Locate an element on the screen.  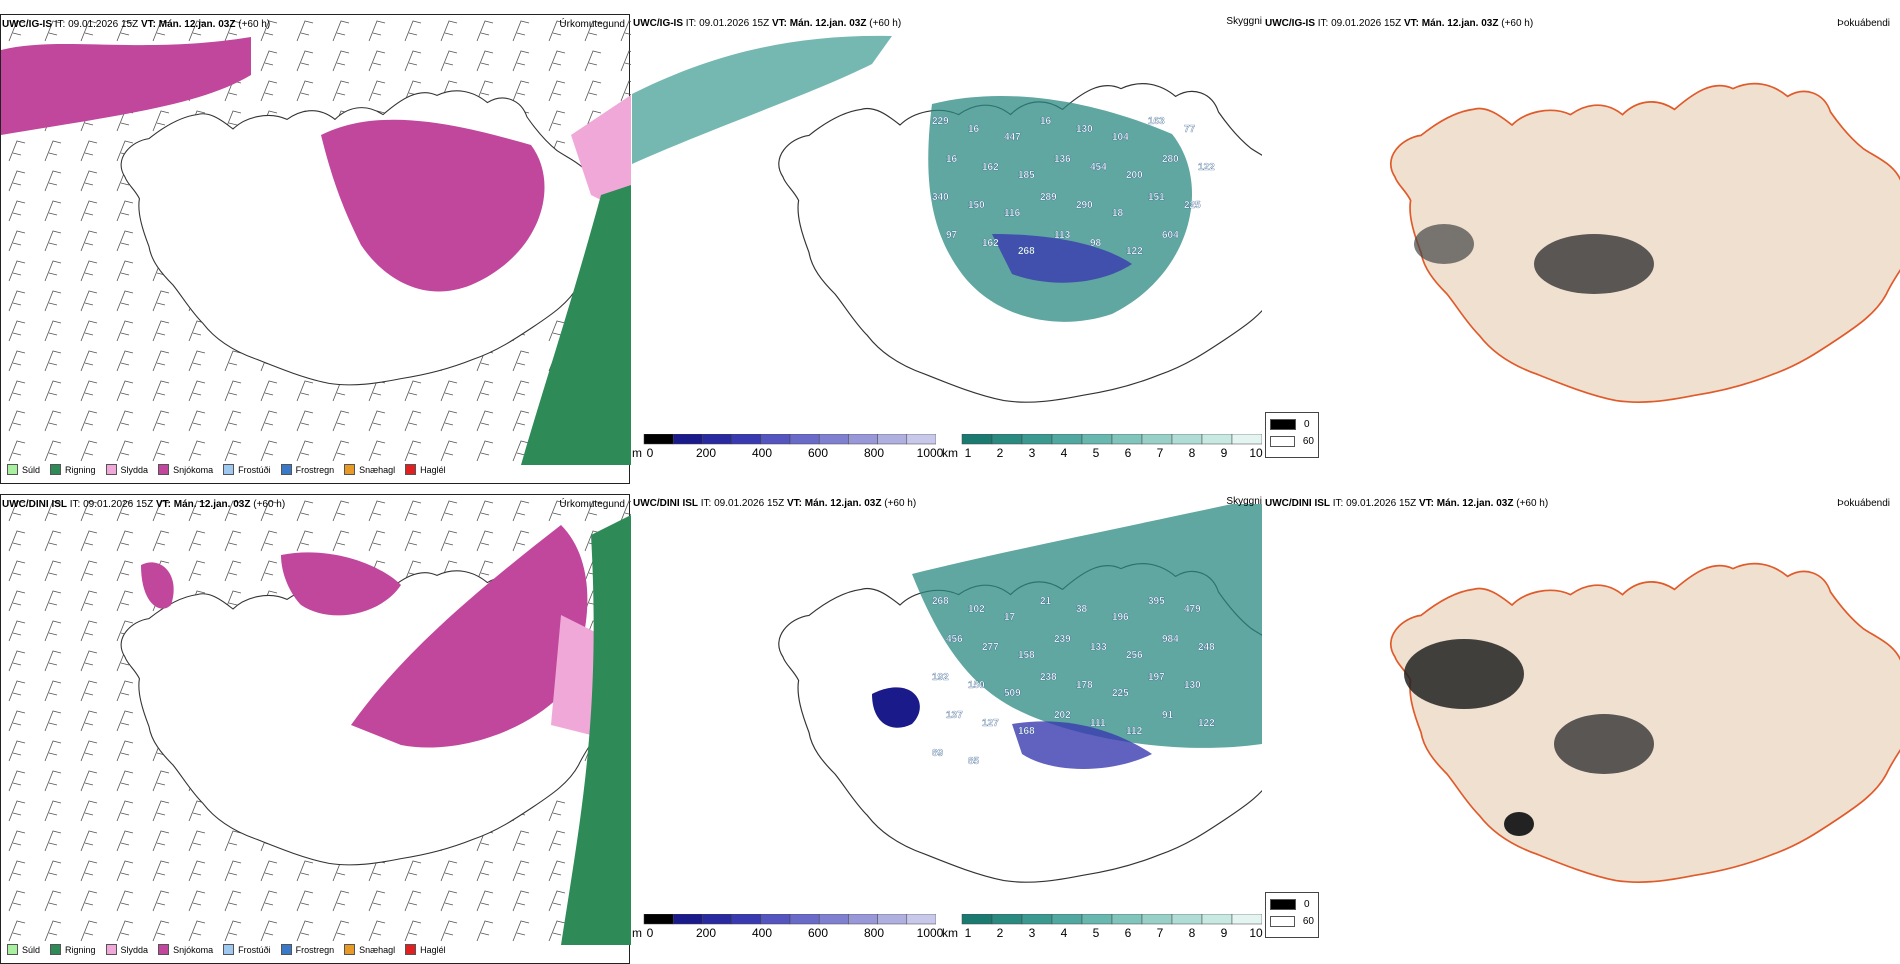
cloud-base-value: 604 is located at coordinates (1170, 235).